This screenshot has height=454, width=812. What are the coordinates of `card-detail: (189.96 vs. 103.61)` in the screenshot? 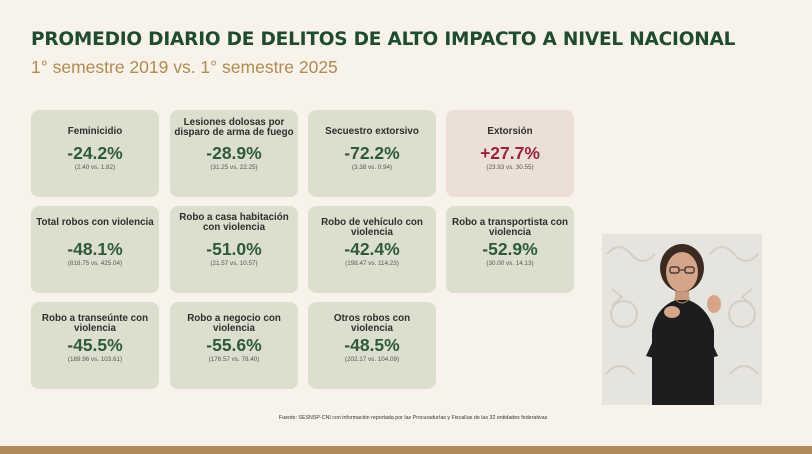 It's located at (95, 359).